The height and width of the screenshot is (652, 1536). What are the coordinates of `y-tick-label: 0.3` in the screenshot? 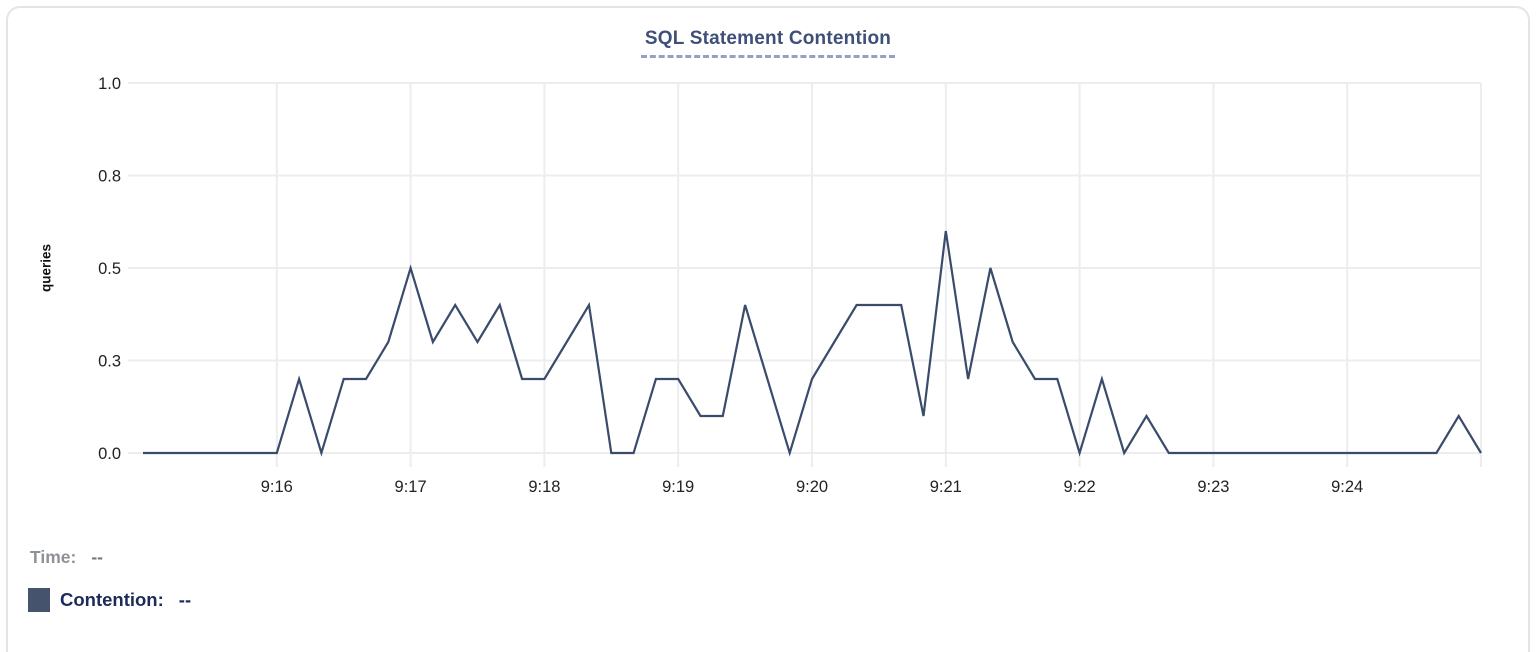 It's located at (109, 362).